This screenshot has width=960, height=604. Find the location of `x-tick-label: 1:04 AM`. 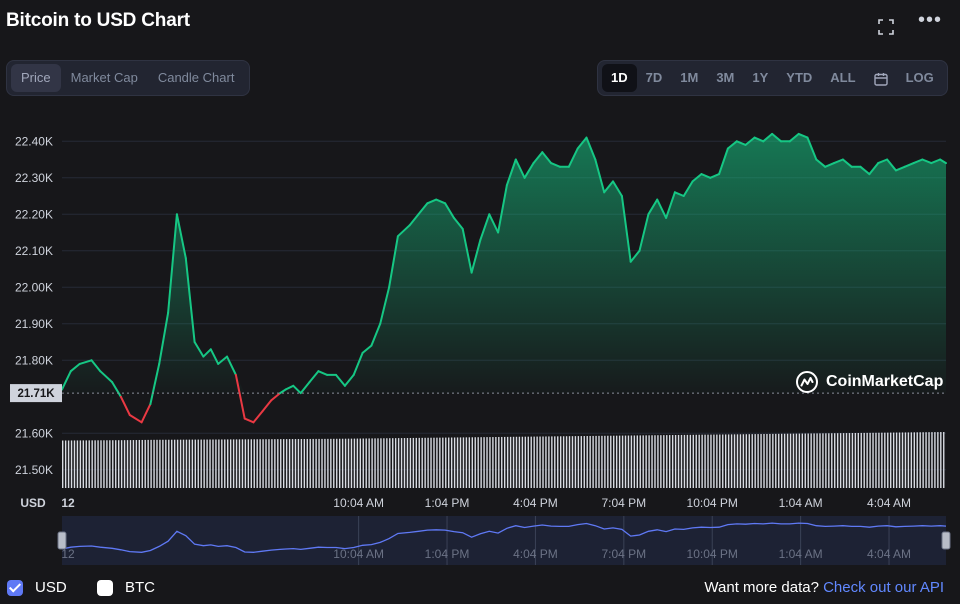

x-tick-label: 1:04 AM is located at coordinates (801, 503).